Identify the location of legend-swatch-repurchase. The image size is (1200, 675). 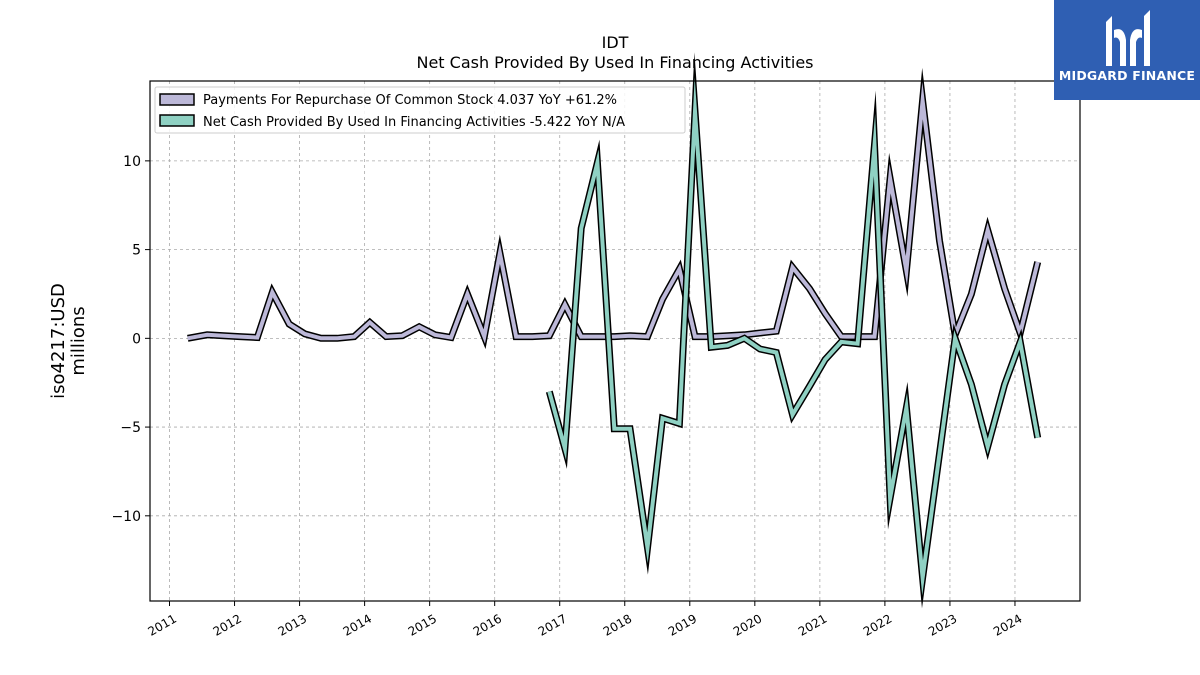
(177, 99).